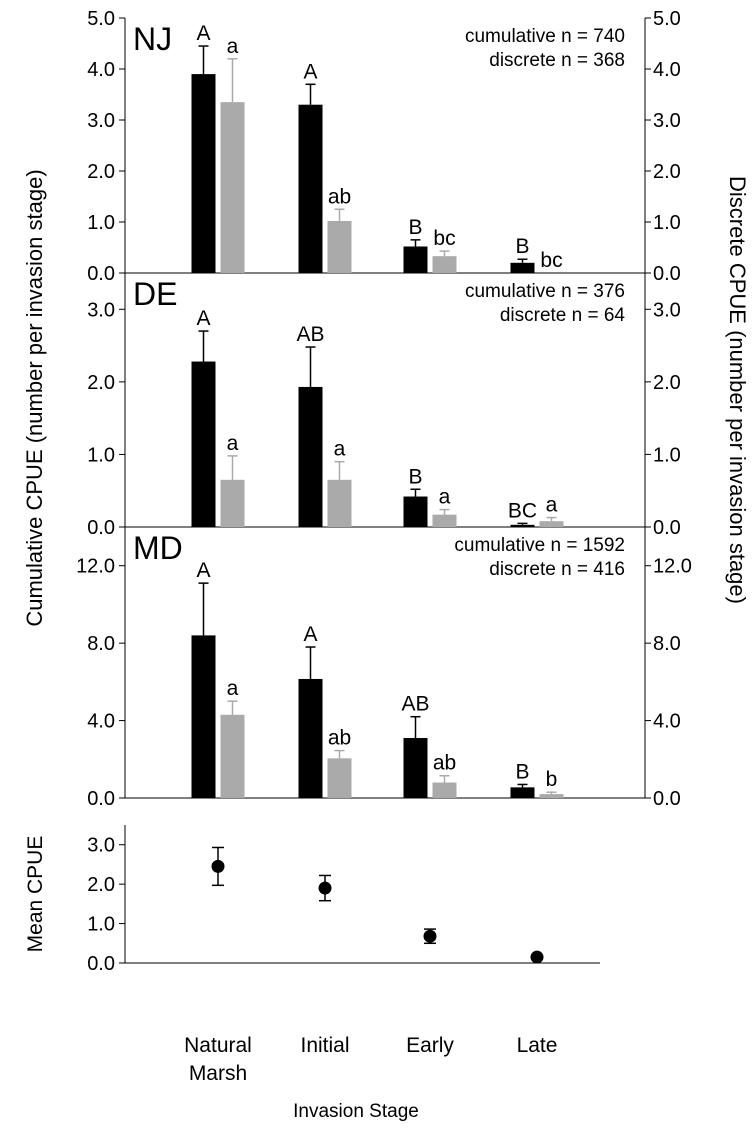 This screenshot has width=753, height=1133. What do you see at coordinates (667, 644) in the screenshot?
I see `right-y-tick-label: 8.0` at bounding box center [667, 644].